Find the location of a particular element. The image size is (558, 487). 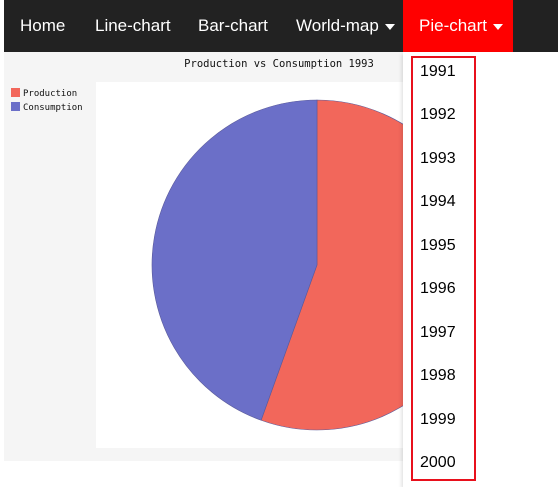

nav-home-label: Home is located at coordinates (43, 25).